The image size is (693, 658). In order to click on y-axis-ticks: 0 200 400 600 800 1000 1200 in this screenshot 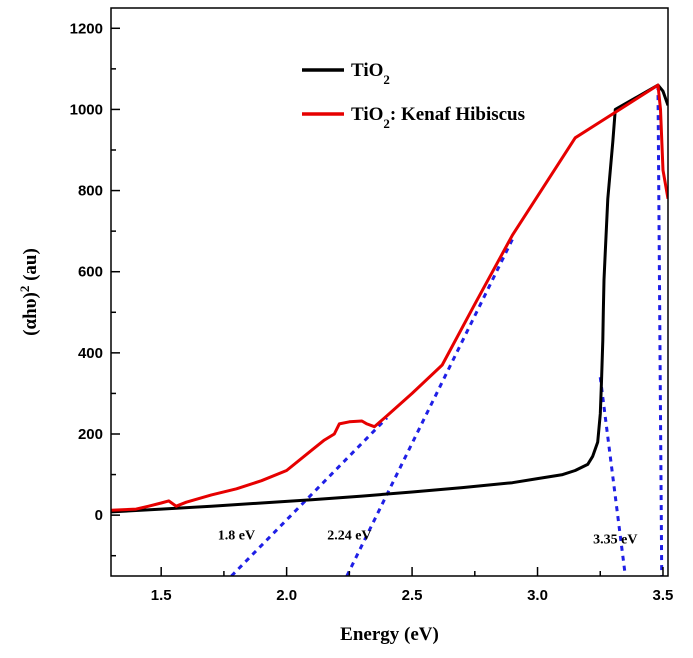, I will do `click(95, 288)`.